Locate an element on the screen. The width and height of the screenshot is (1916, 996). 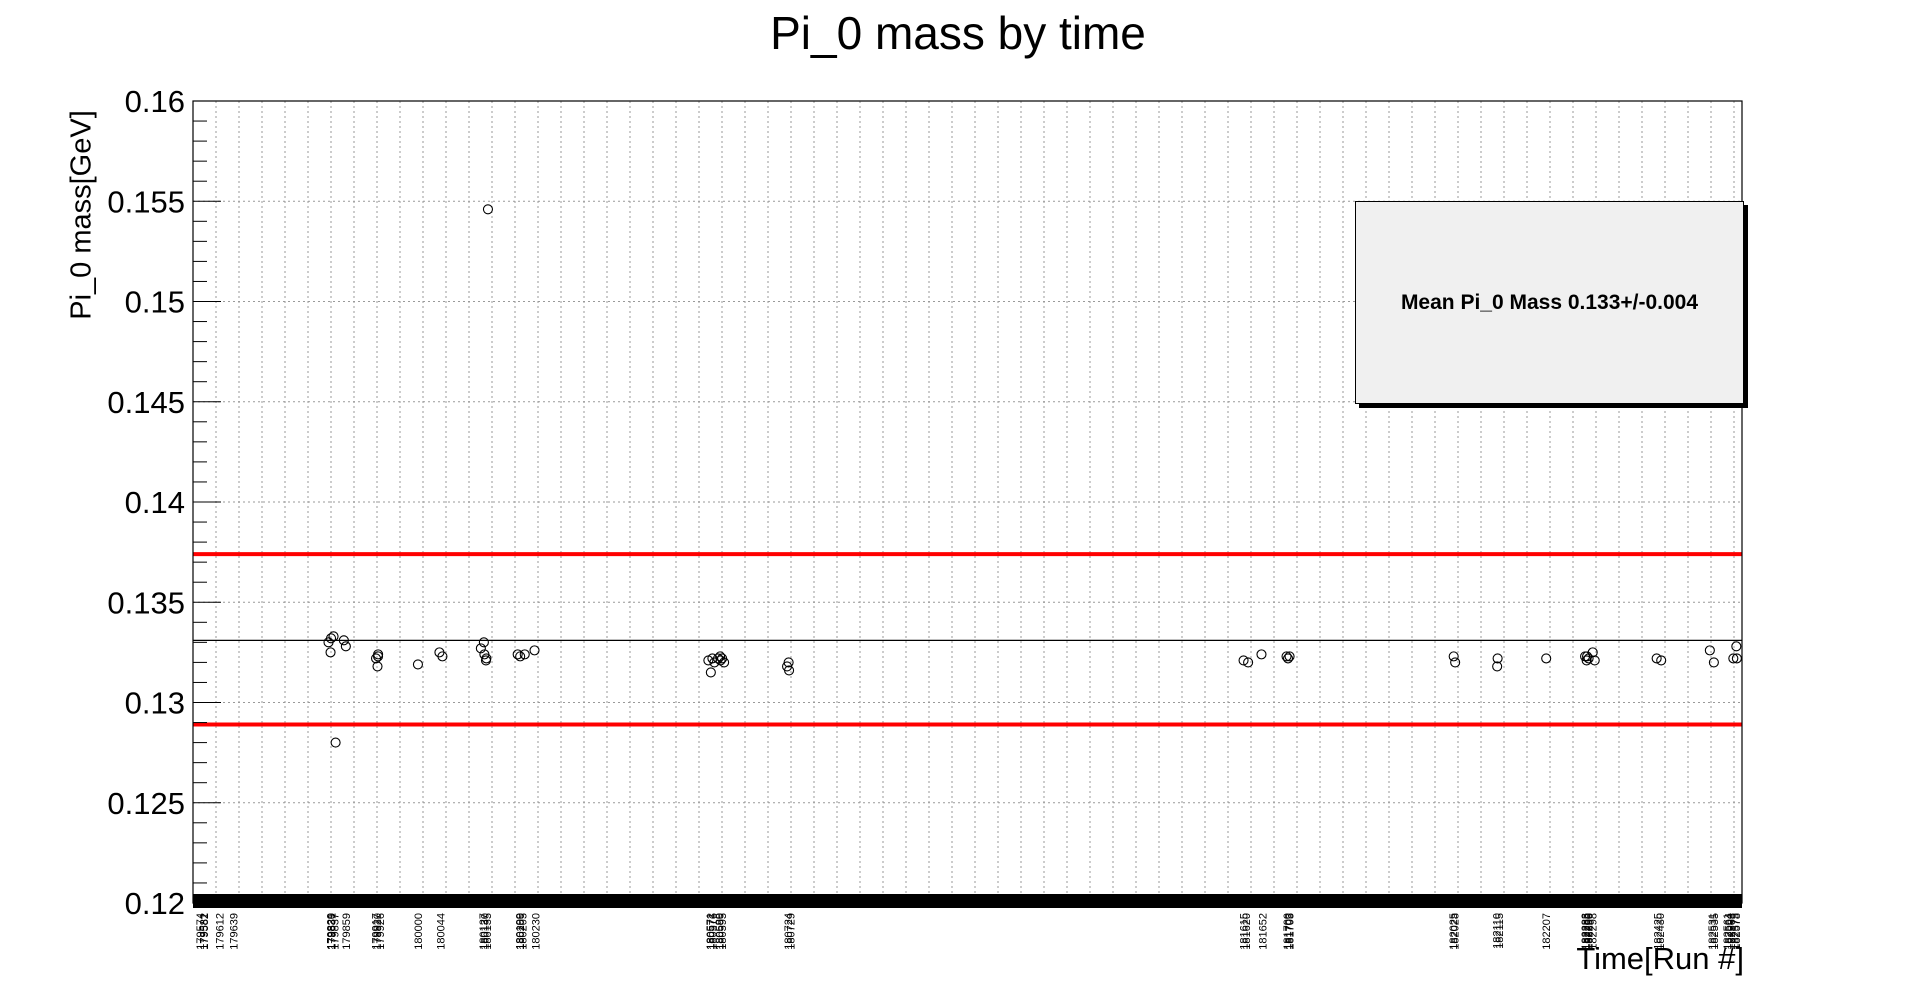
x-tick-label: 182430 is located at coordinates (1661, 931).